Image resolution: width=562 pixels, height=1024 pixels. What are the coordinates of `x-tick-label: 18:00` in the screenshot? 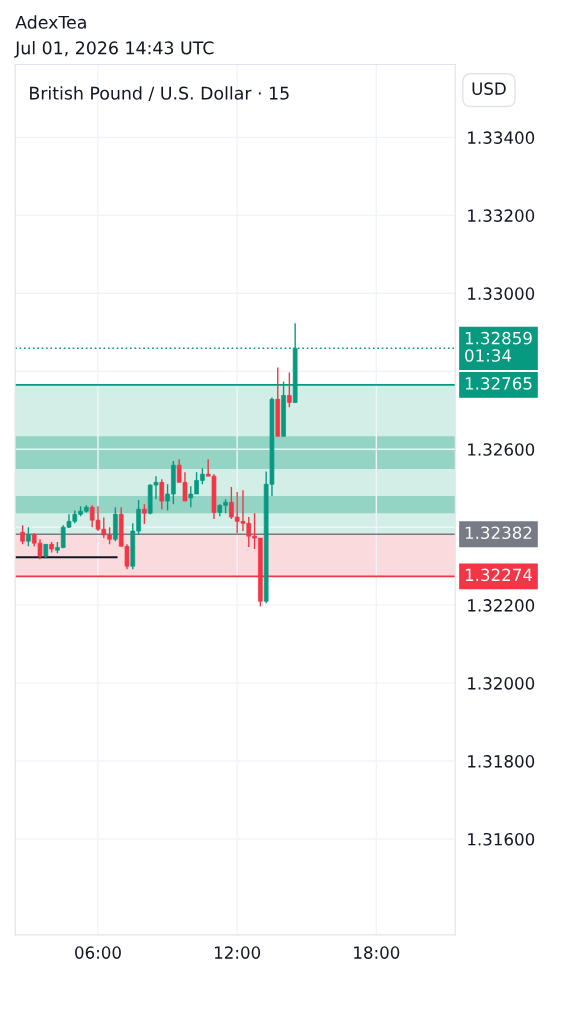 It's located at (377, 952).